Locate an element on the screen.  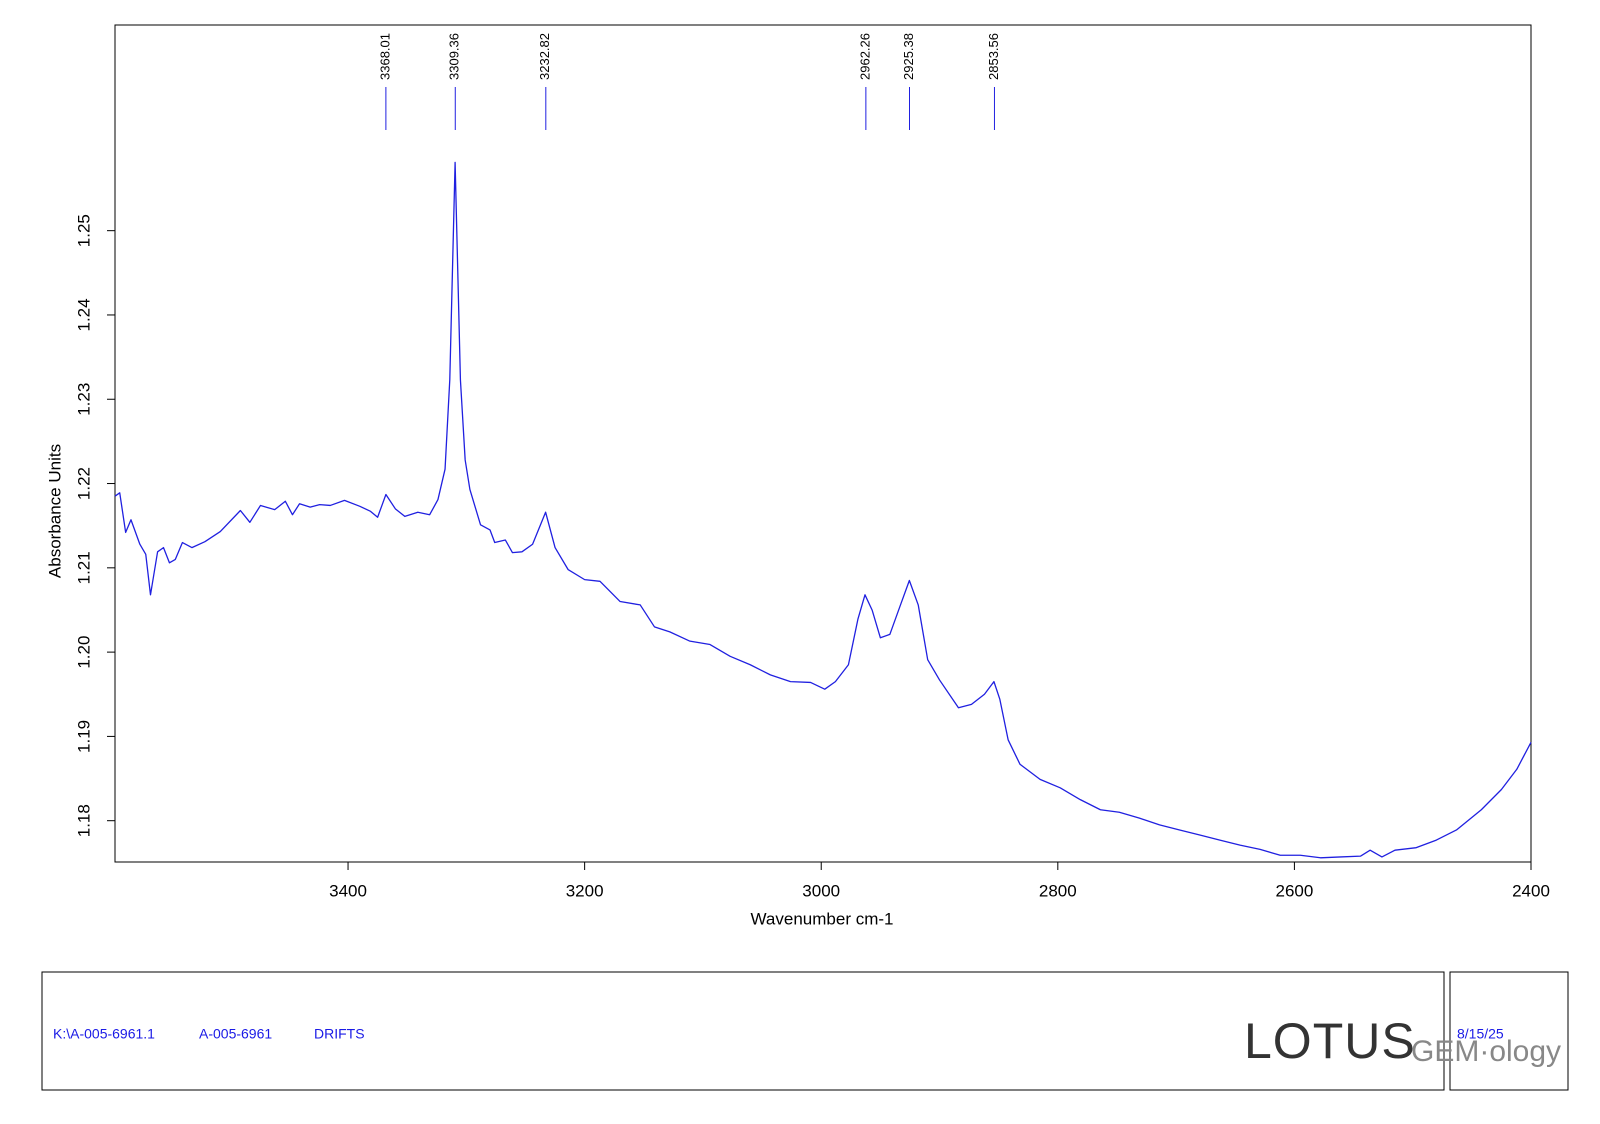
x-axis-label: Wavenumber cm-1 is located at coordinates (822, 918).